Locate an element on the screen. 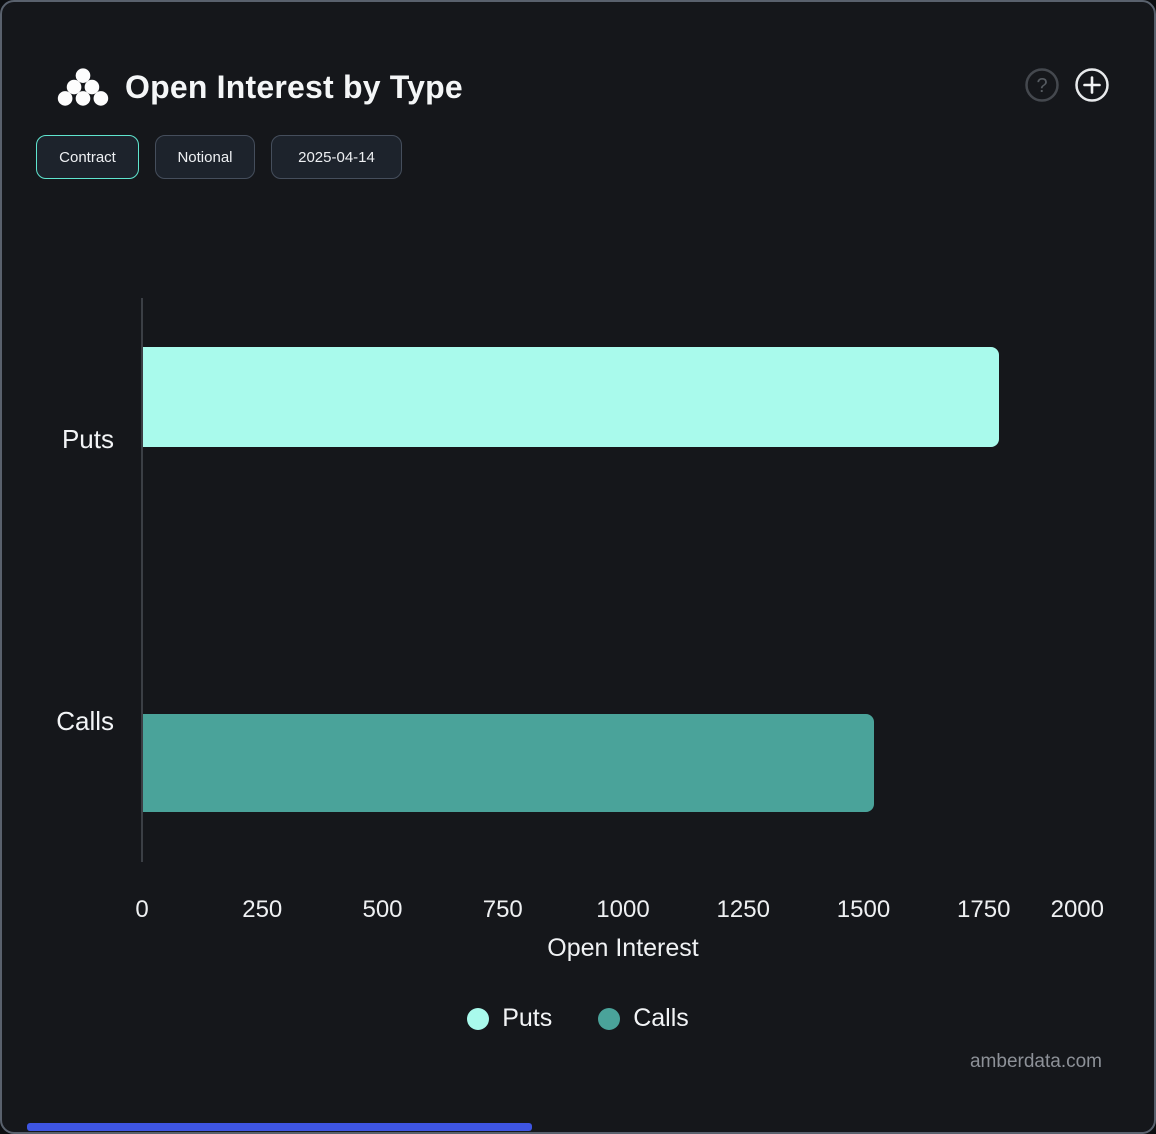  amberdata-logo-icon is located at coordinates (83, 87).